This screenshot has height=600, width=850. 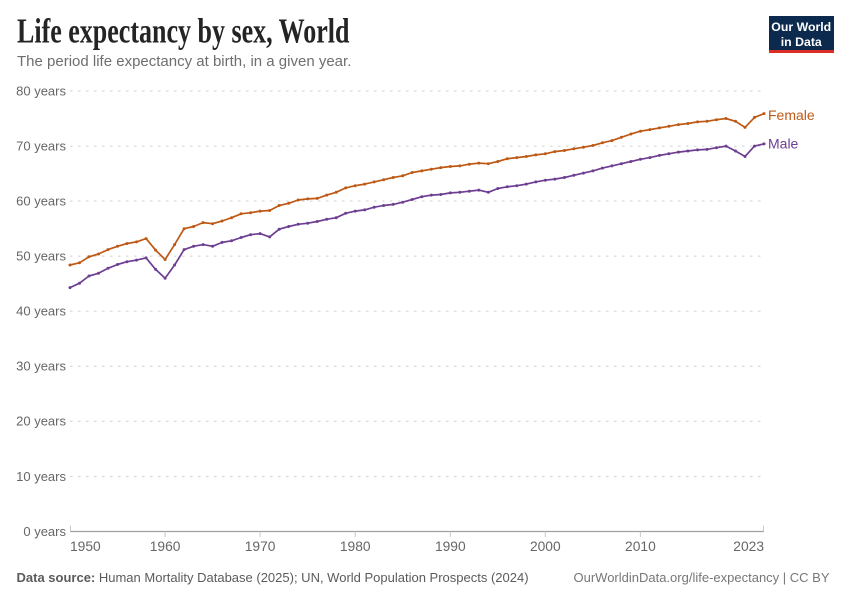 What do you see at coordinates (41, 256) in the screenshot?
I see `svg-text: 50 years` at bounding box center [41, 256].